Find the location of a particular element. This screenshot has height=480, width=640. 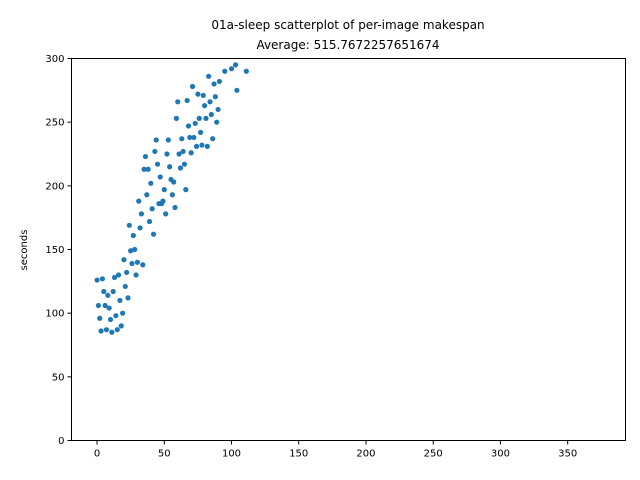

data-points is located at coordinates (171, 198).